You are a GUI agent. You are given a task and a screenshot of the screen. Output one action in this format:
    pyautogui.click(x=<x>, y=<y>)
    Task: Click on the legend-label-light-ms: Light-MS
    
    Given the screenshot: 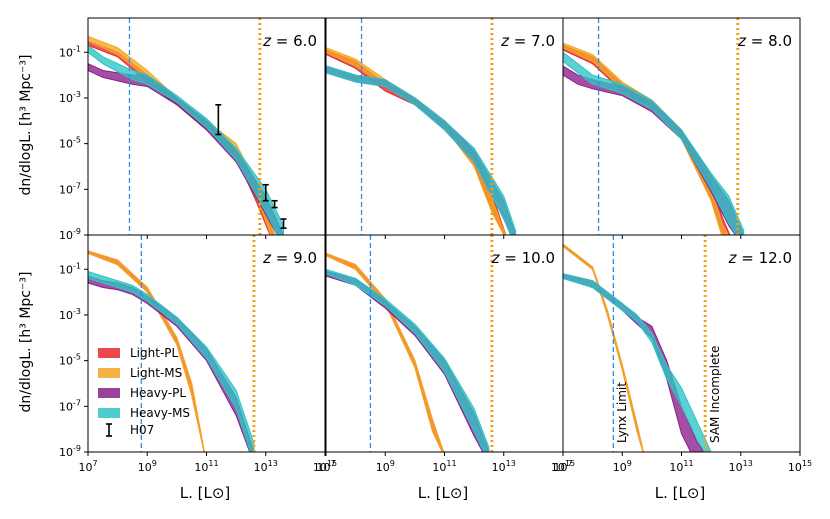 What is the action you would take?
    pyautogui.click(x=156, y=373)
    